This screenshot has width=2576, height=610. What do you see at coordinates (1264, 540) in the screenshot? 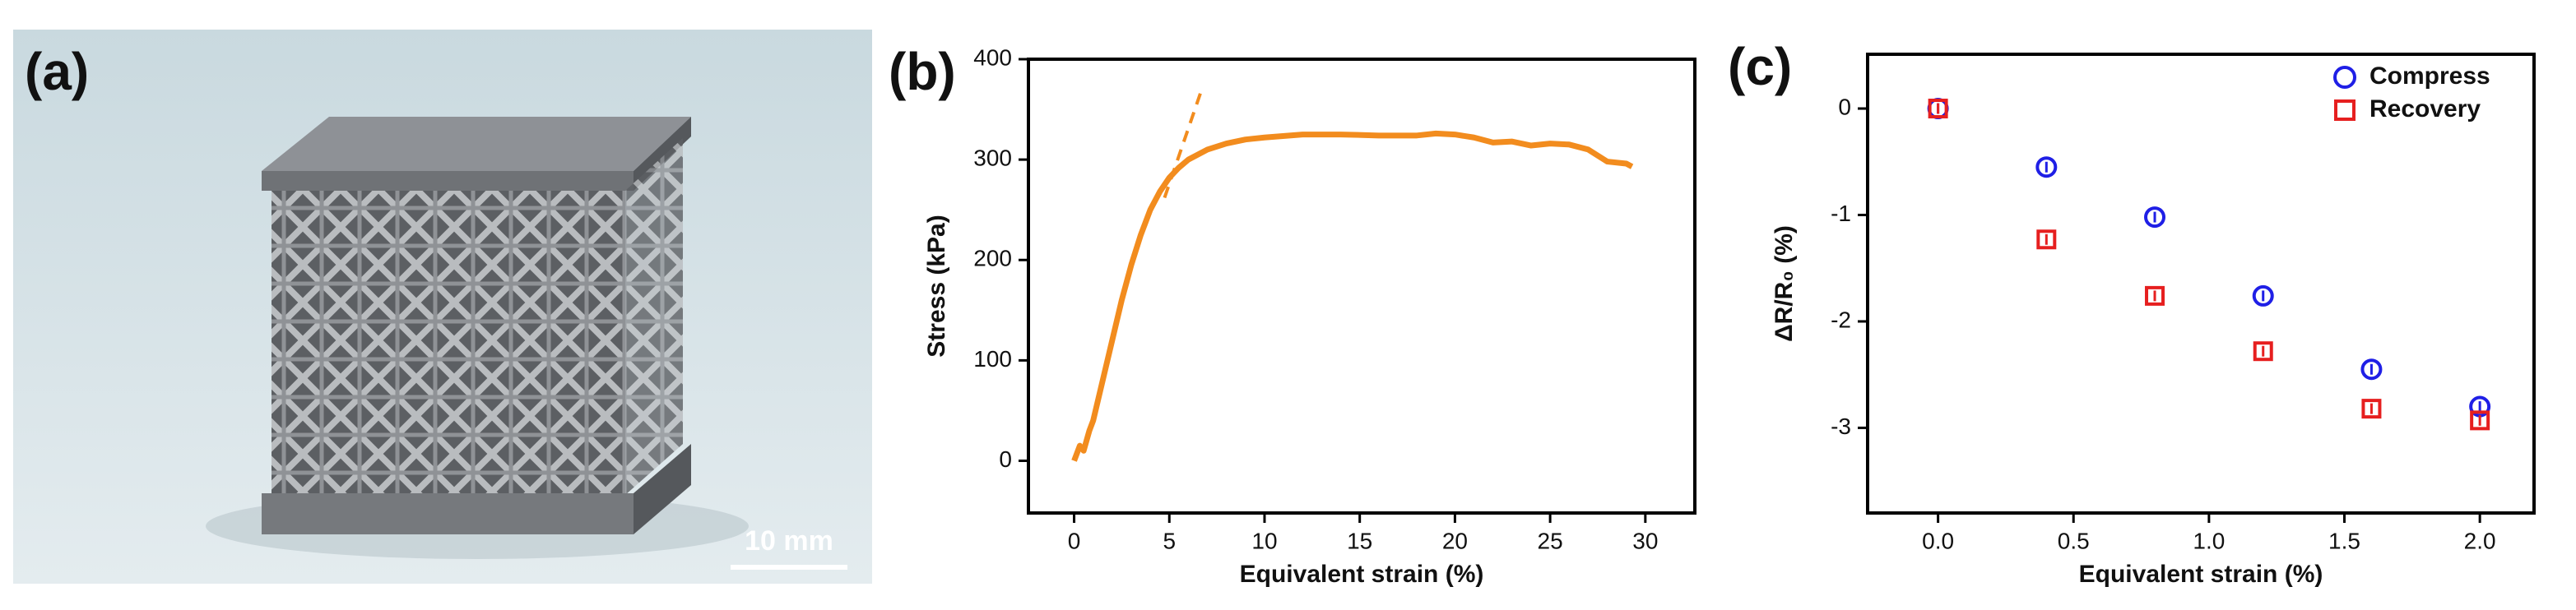
I see `x-tick-label: 10` at bounding box center [1264, 540].